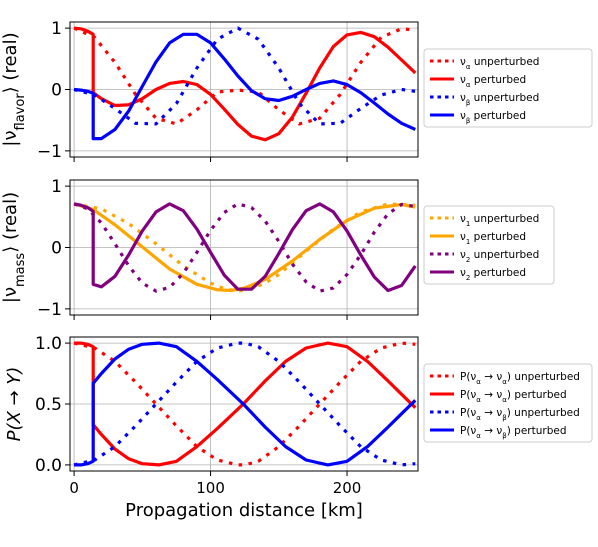 Image resolution: width=598 pixels, height=547 pixels. What do you see at coordinates (14, 89) in the screenshot?
I see `y-axis-label: |νflavor⟩ (real)` at bounding box center [14, 89].